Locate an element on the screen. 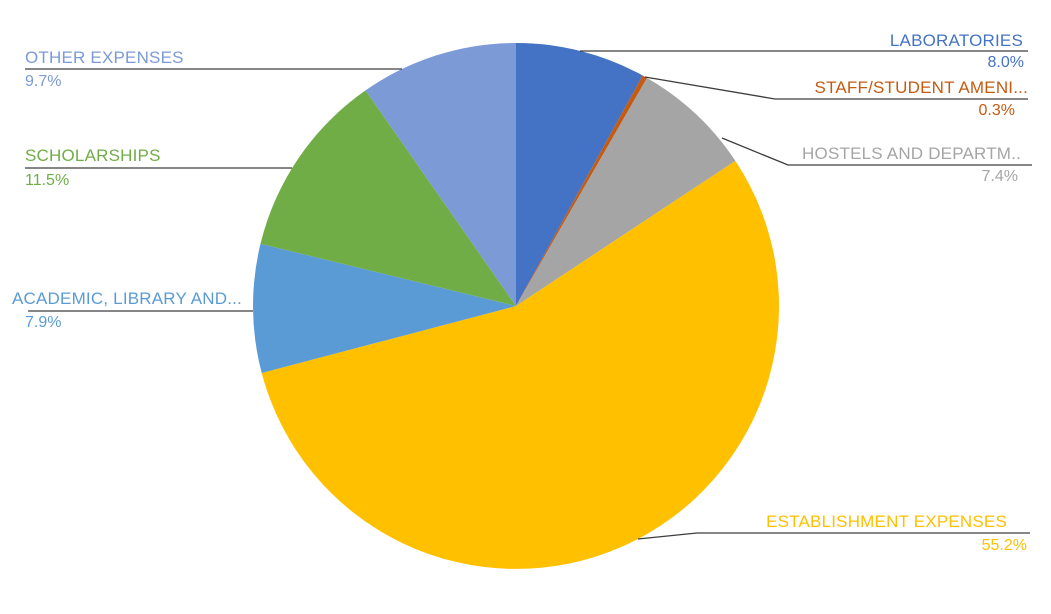 This screenshot has height=614, width=1051. slice-pct-establishment-expenses: 55.2% is located at coordinates (1004, 545).